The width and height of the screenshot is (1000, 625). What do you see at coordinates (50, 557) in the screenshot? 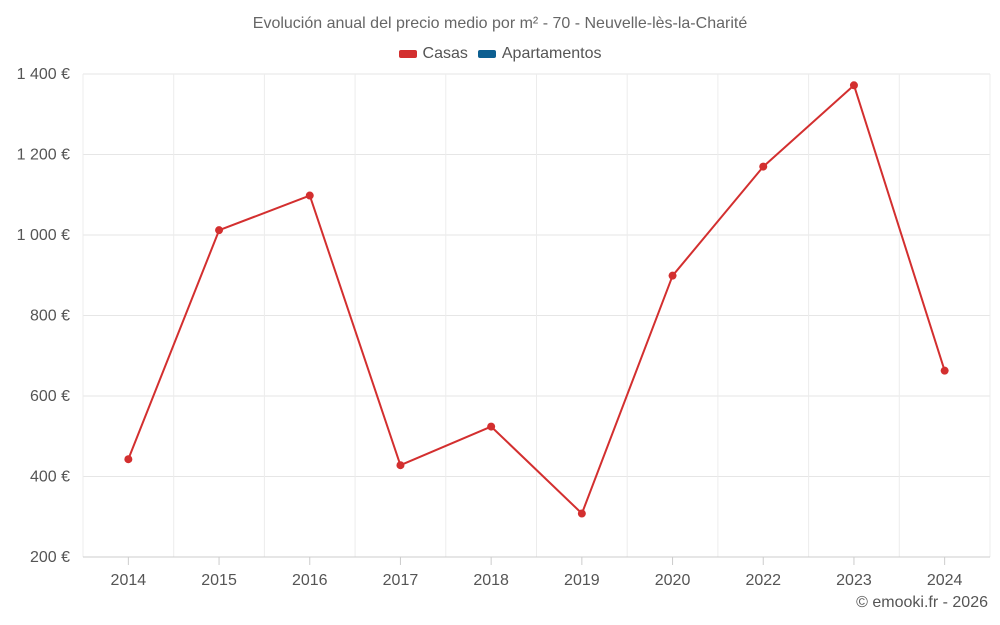
I see `y-tick-label: 200 €` at bounding box center [50, 557].